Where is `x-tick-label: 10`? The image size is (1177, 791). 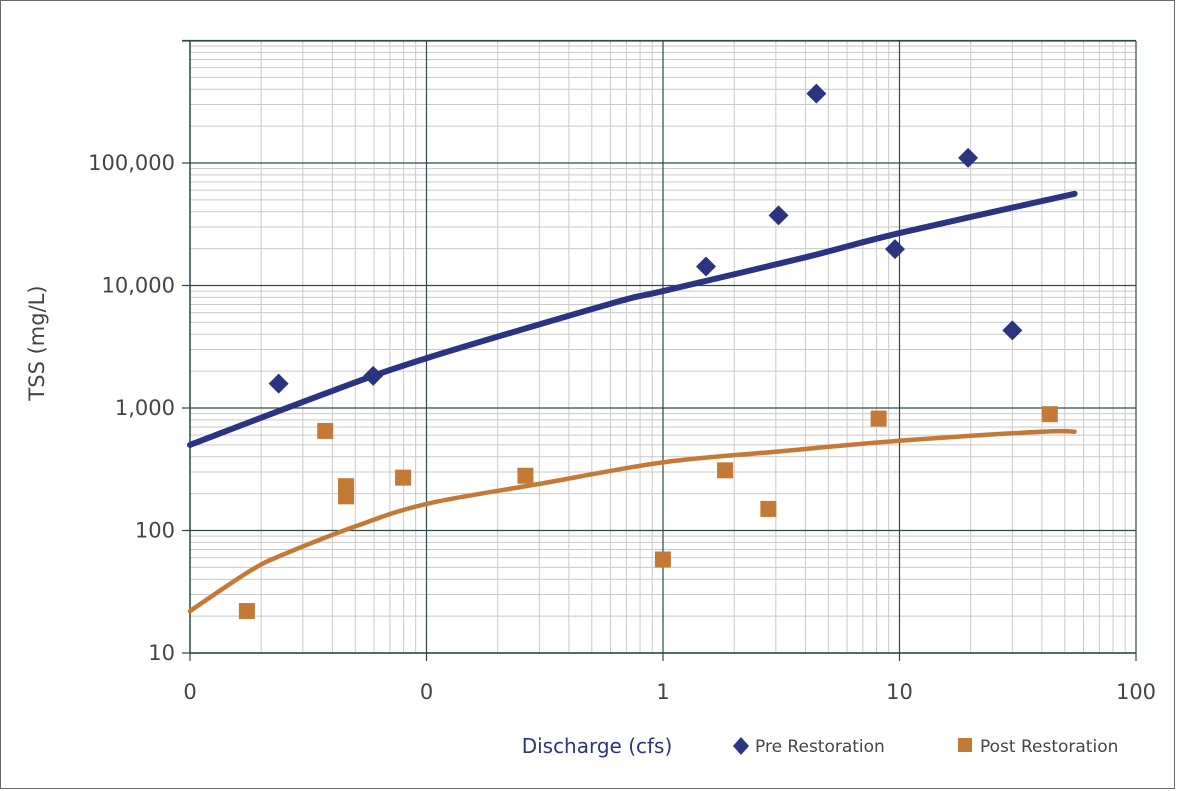 x-tick-label: 10 is located at coordinates (899, 692).